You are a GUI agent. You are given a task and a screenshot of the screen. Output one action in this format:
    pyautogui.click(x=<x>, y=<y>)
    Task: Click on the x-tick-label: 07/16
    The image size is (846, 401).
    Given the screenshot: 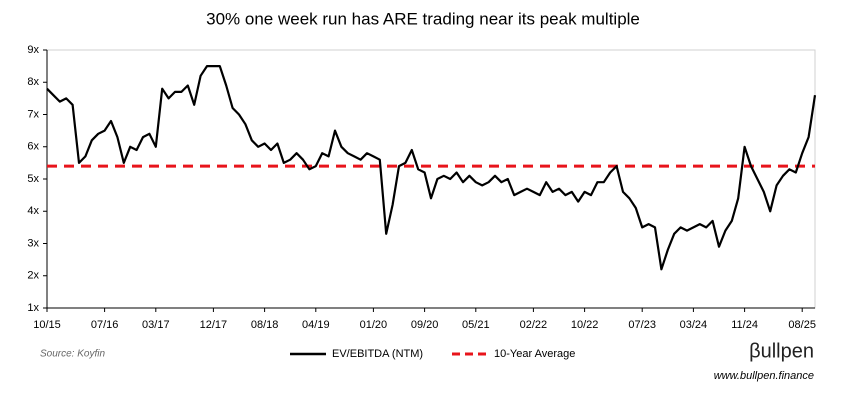 What is the action you would take?
    pyautogui.click(x=105, y=325)
    